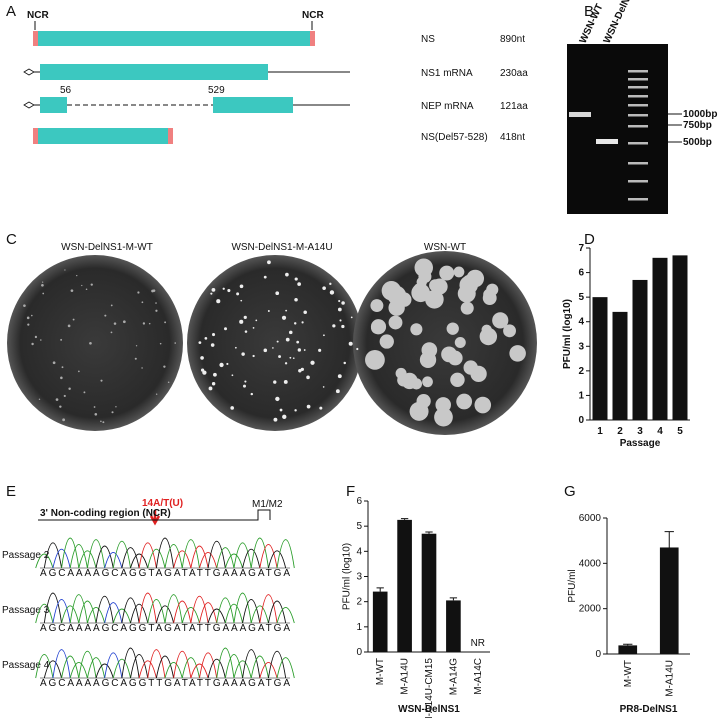 The height and width of the screenshot is (718, 720). What do you see at coordinates (478, 676) in the screenshot?
I see `x-tick-label: M-A14C` at bounding box center [478, 676].